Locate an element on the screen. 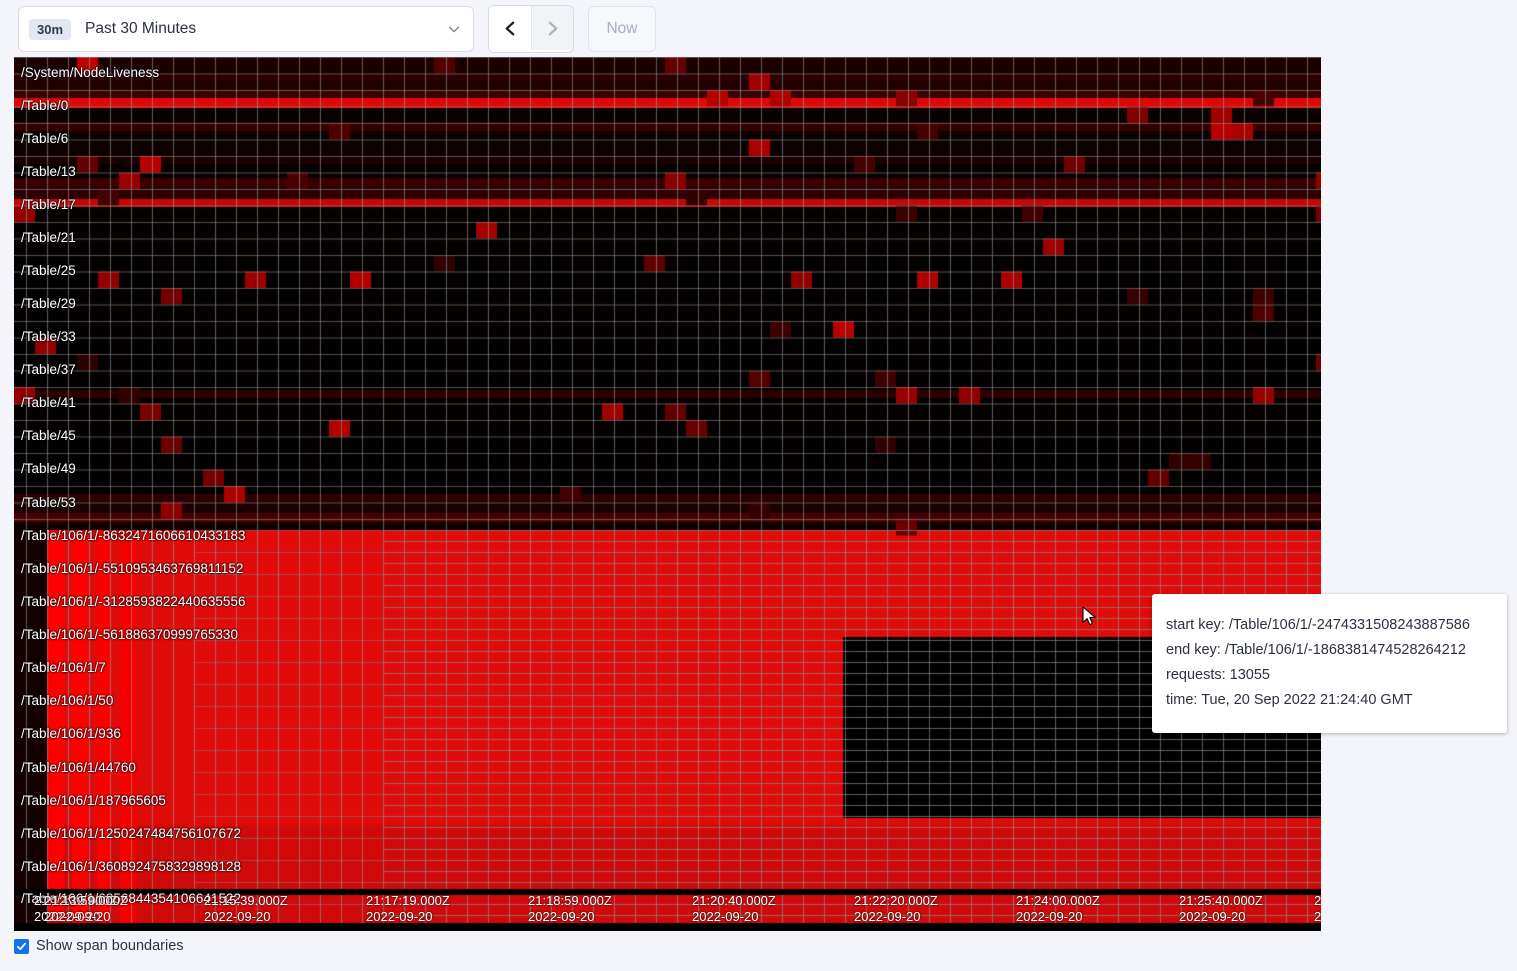 This screenshot has height=971, width=1517. check-icon is located at coordinates (21, 946).